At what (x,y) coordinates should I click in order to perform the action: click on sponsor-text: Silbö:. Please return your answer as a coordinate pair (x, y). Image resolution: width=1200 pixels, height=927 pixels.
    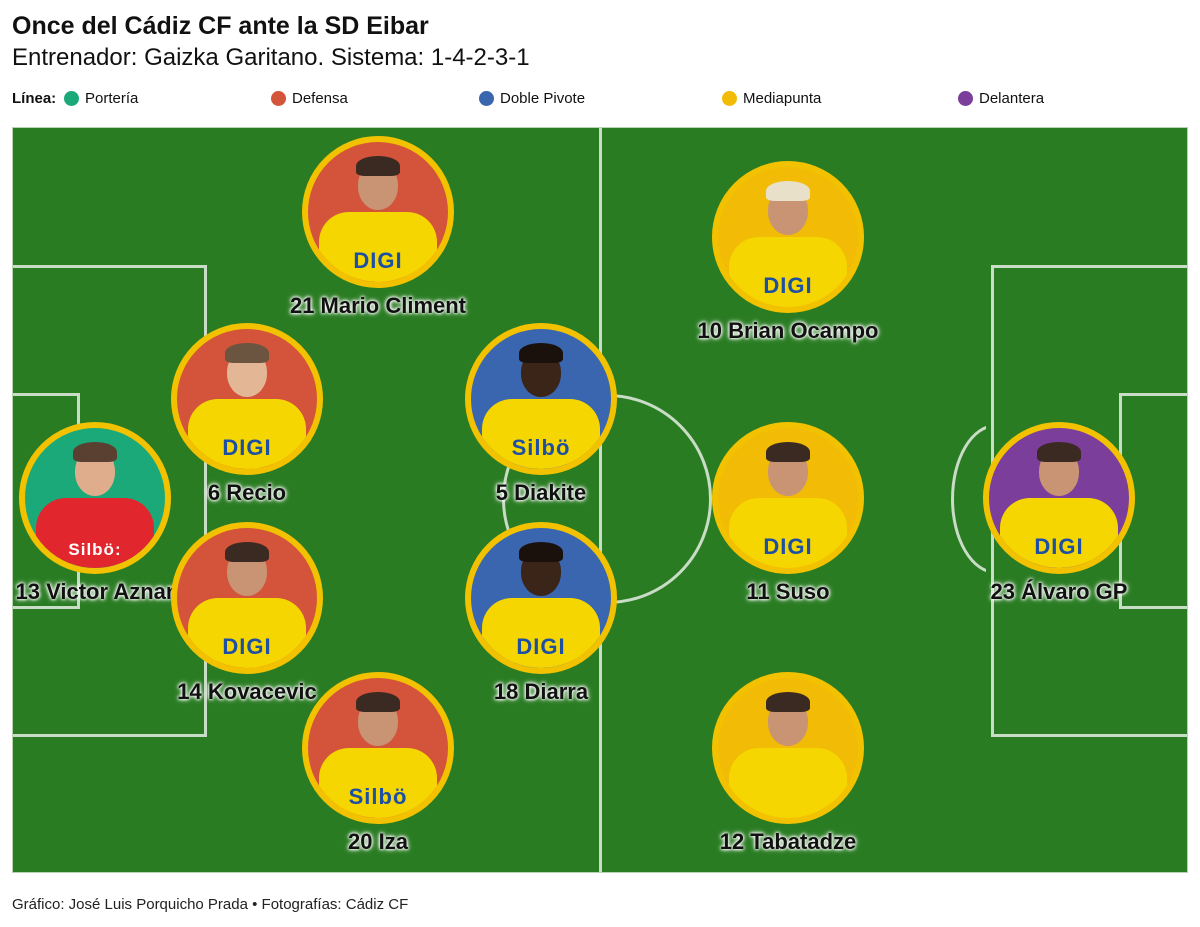
    Looking at the image, I should click on (95, 549).